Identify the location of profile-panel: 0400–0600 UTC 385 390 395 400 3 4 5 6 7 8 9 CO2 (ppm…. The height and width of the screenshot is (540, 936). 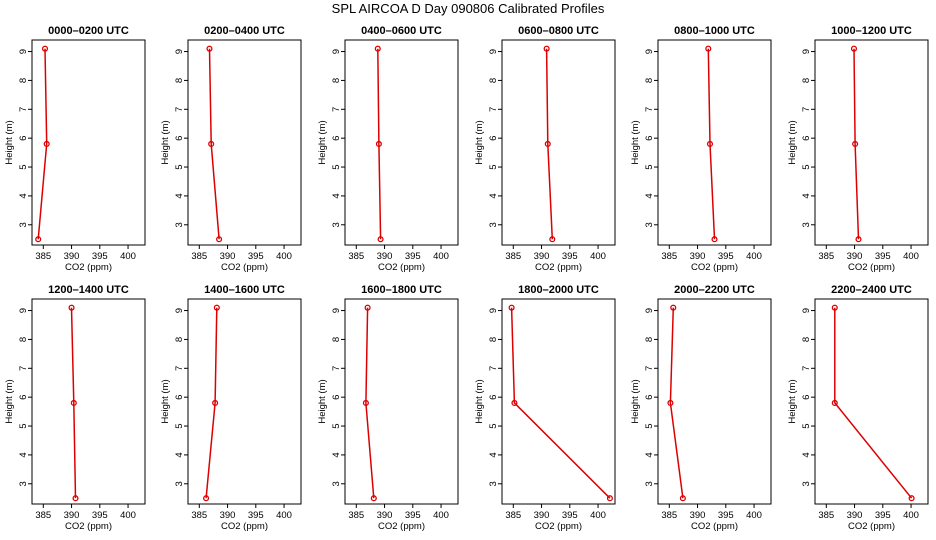
(388, 149).